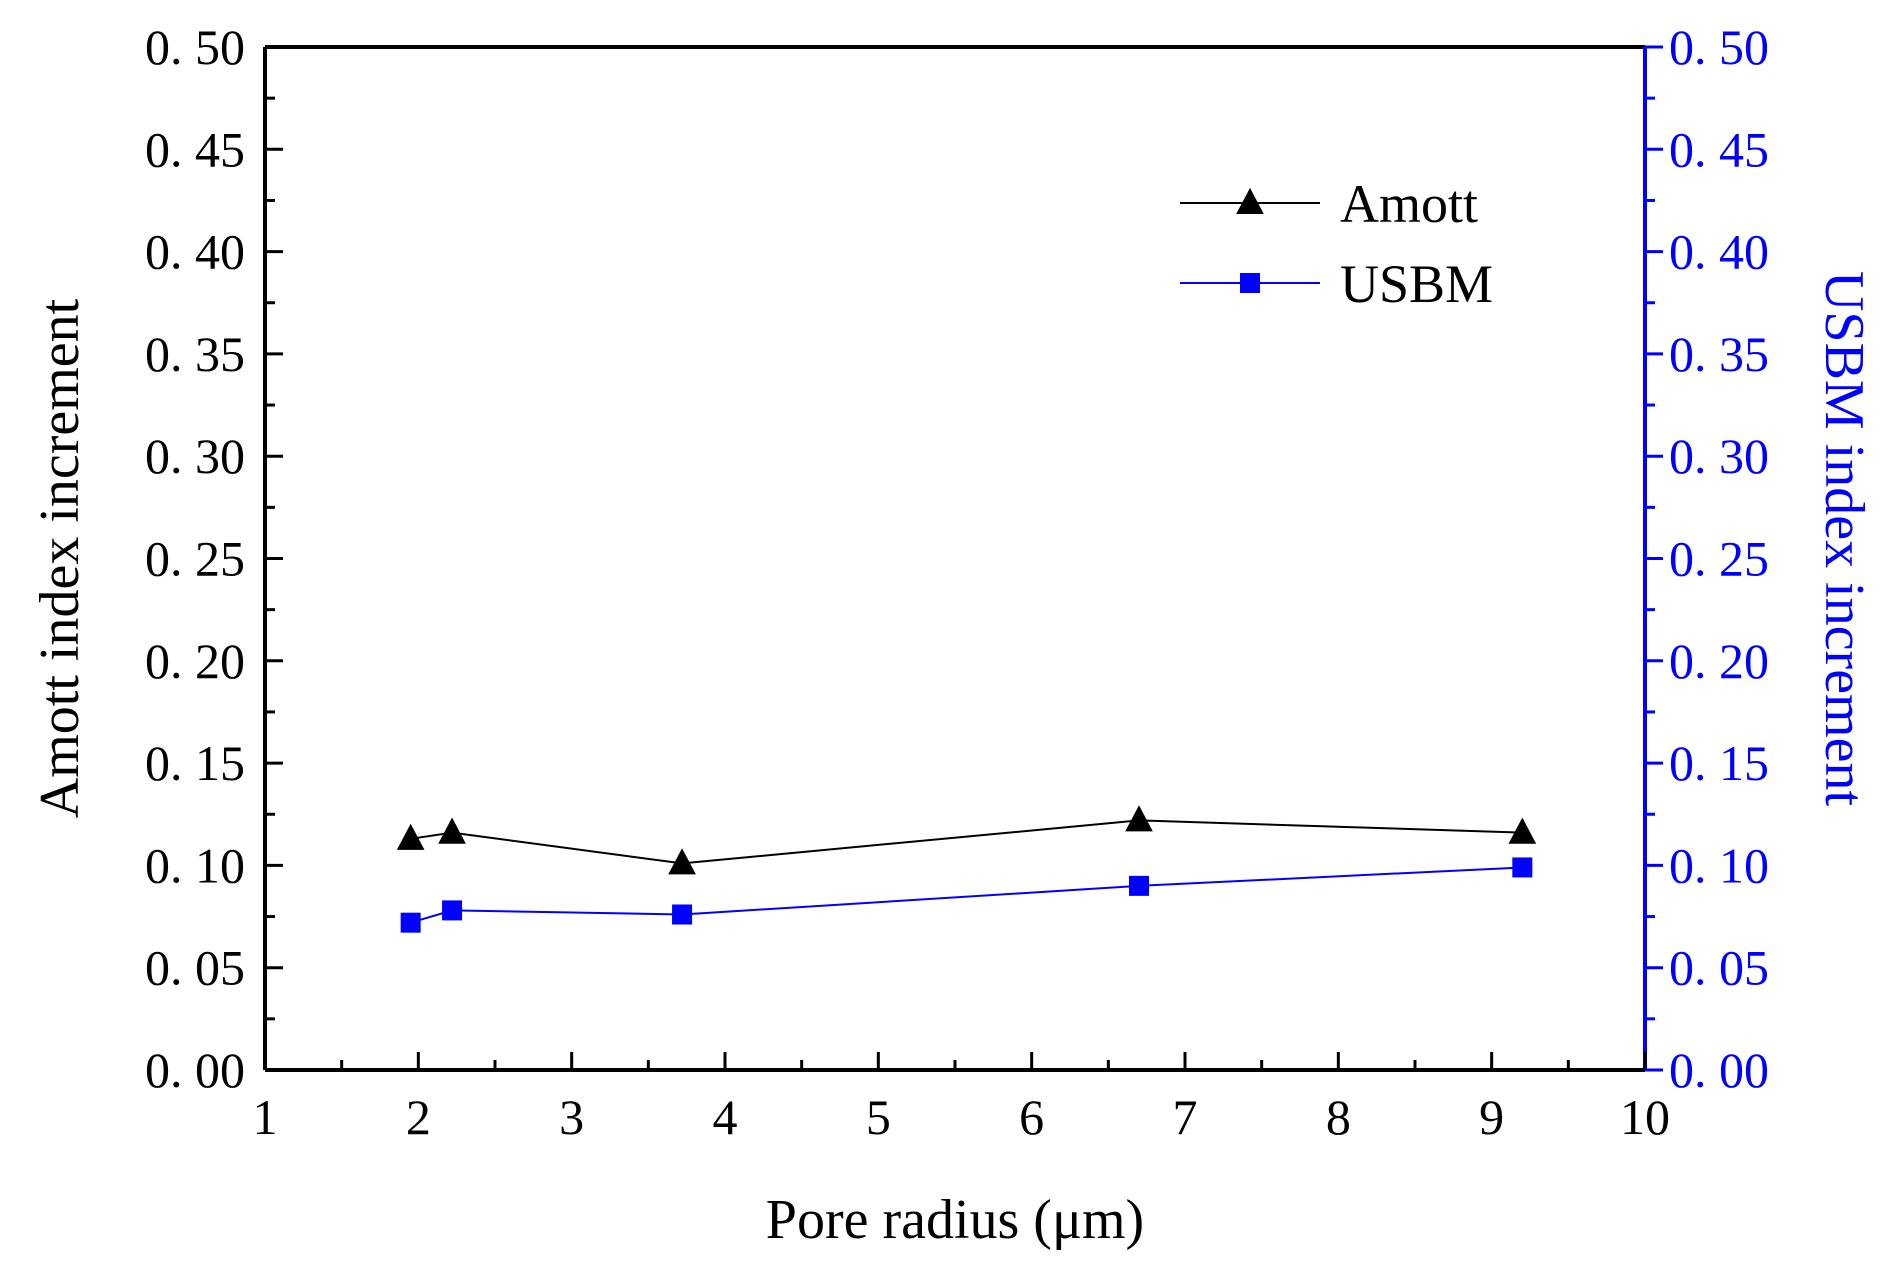  Describe the element at coordinates (195, 149) in the screenshot. I see `y-left-tick-label: 0. 45` at that location.